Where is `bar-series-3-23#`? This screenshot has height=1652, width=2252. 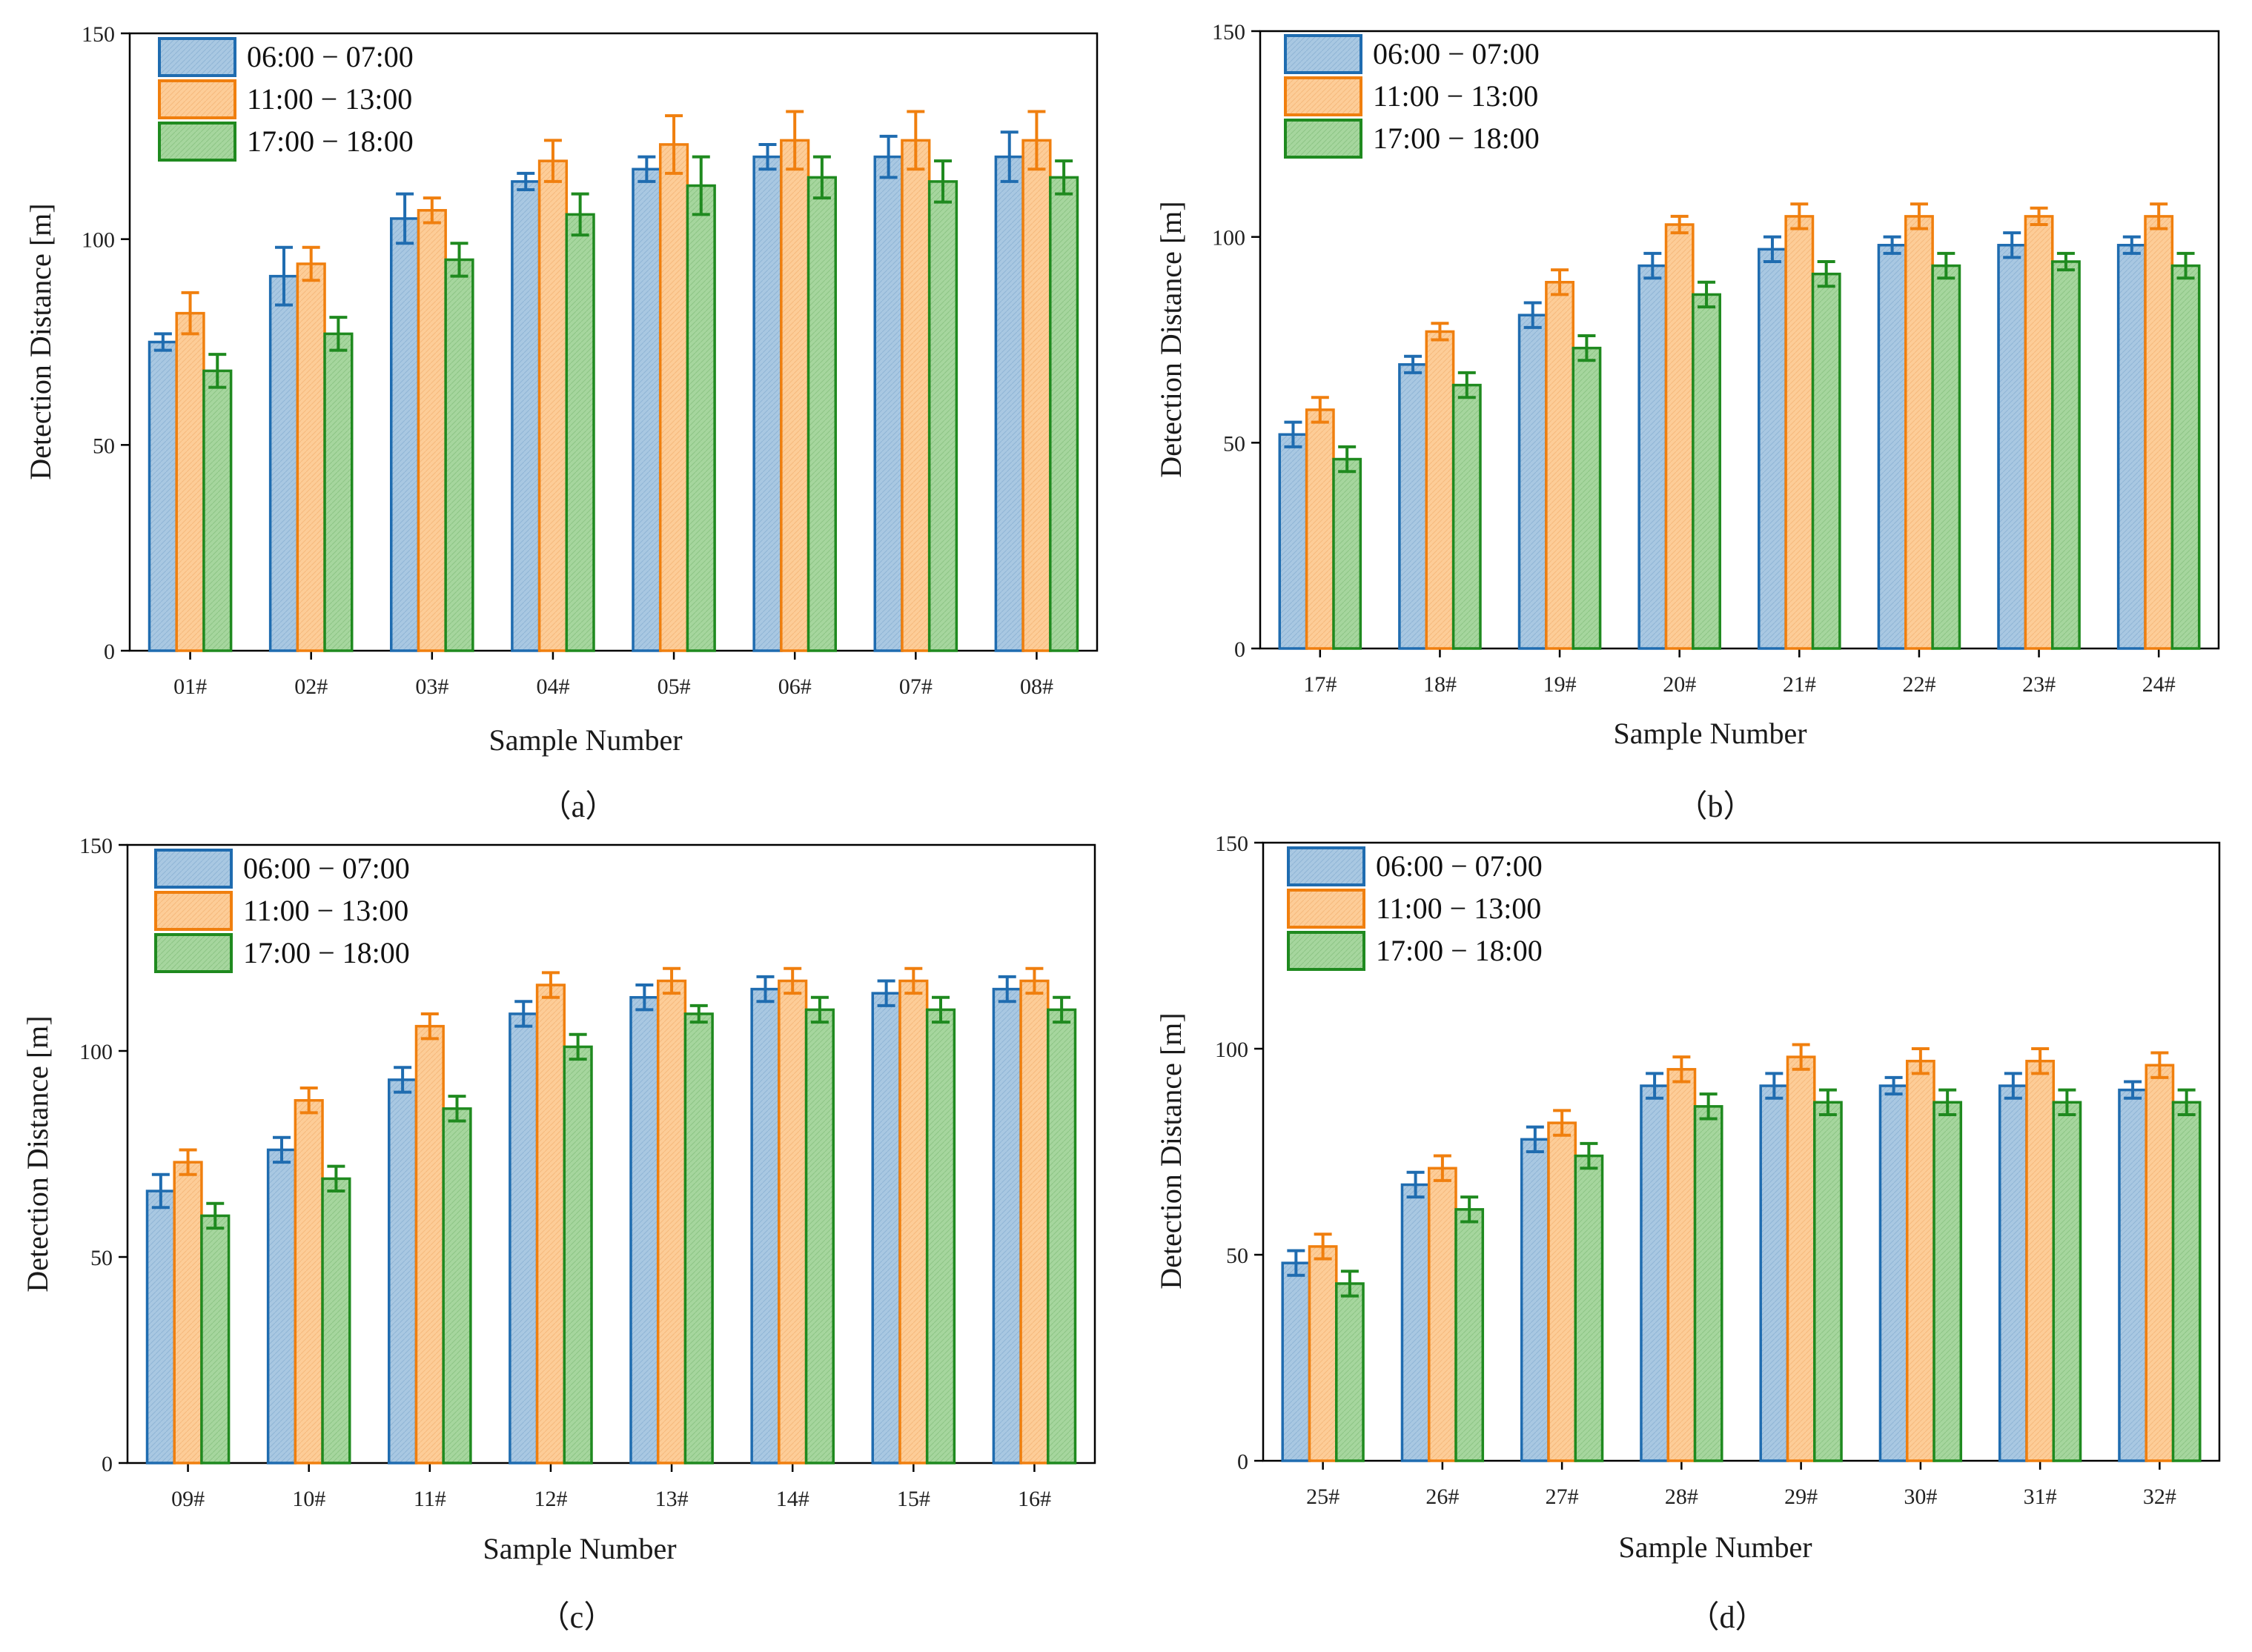 bar-series-3-23# is located at coordinates (2065, 455).